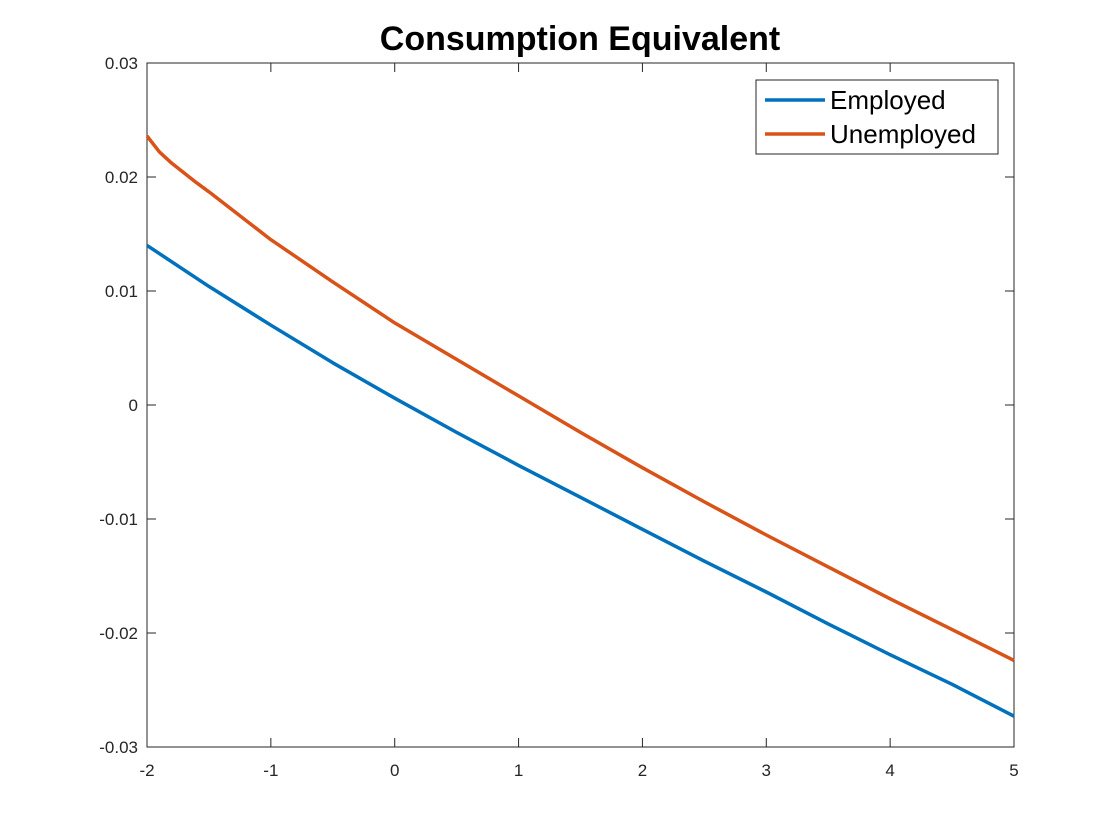 The image size is (1120, 840). What do you see at coordinates (394, 770) in the screenshot?
I see `x-tick-label: 0` at bounding box center [394, 770].